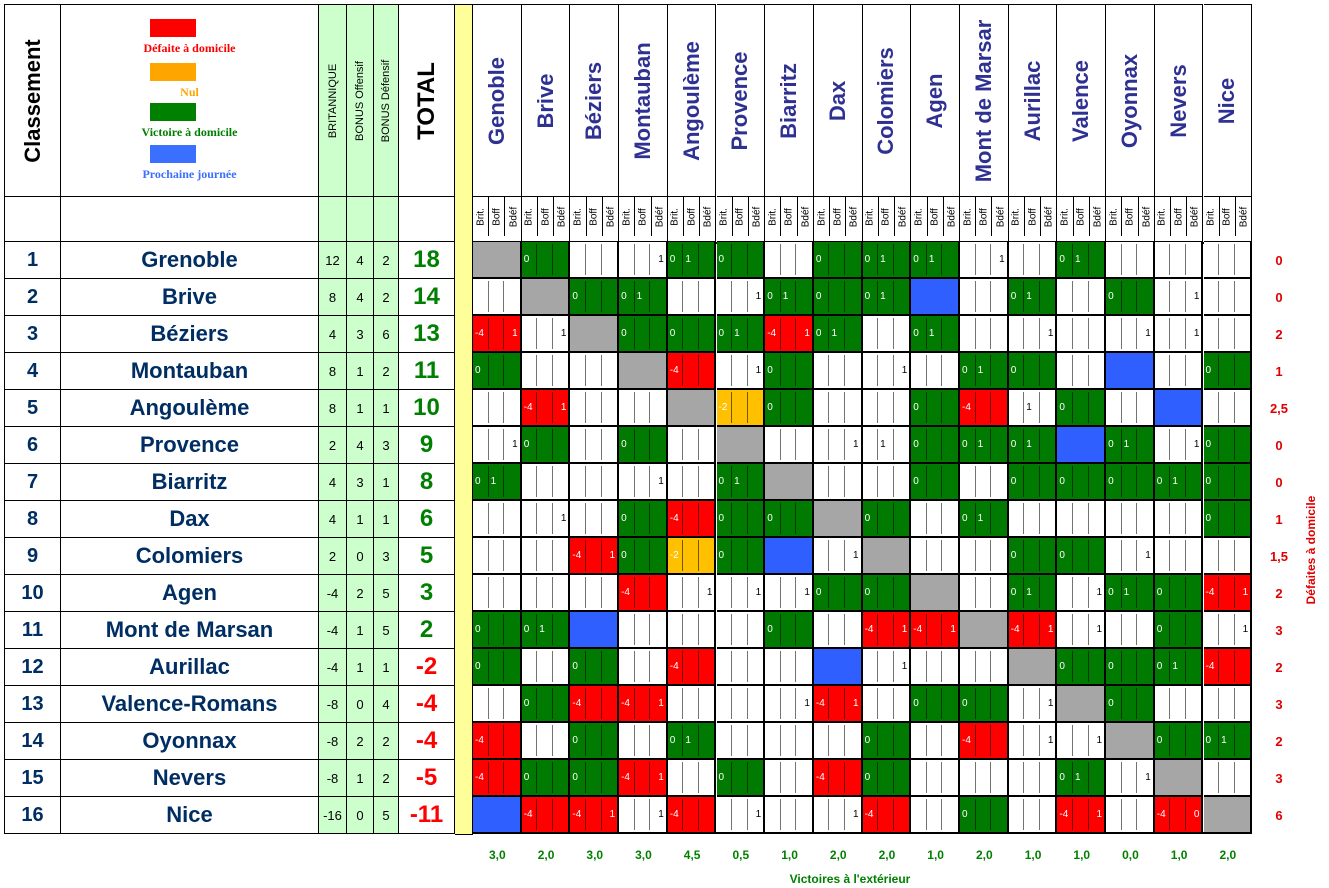  What do you see at coordinates (332, 260) in the screenshot?
I see `brit-cell: 12` at bounding box center [332, 260].